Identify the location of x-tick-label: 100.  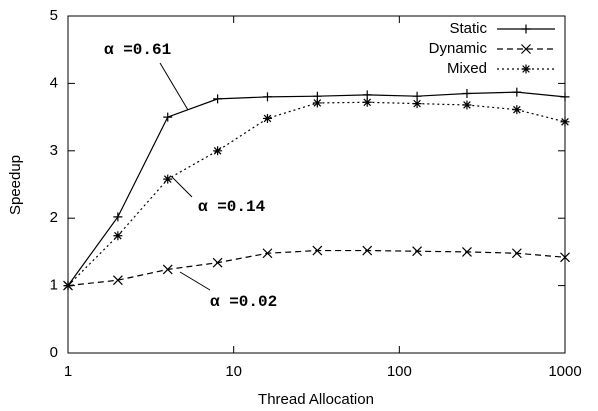
(399, 371).